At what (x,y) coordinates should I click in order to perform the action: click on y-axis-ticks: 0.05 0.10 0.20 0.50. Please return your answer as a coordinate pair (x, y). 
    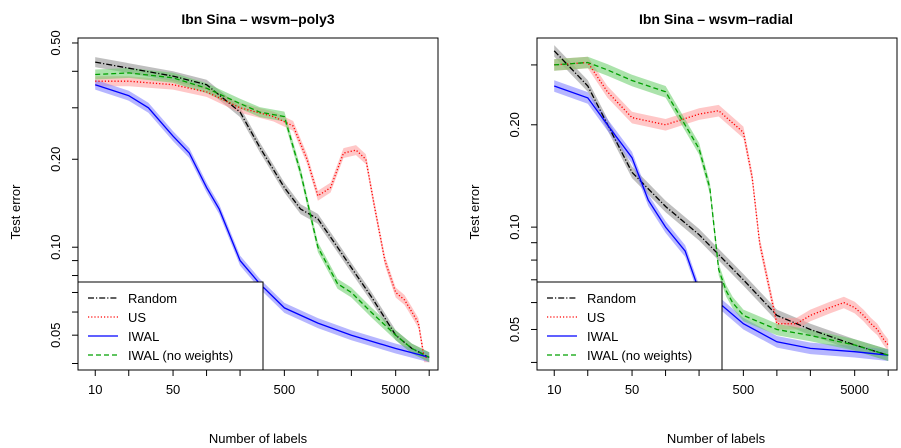
    Looking at the image, I should click on (63, 197).